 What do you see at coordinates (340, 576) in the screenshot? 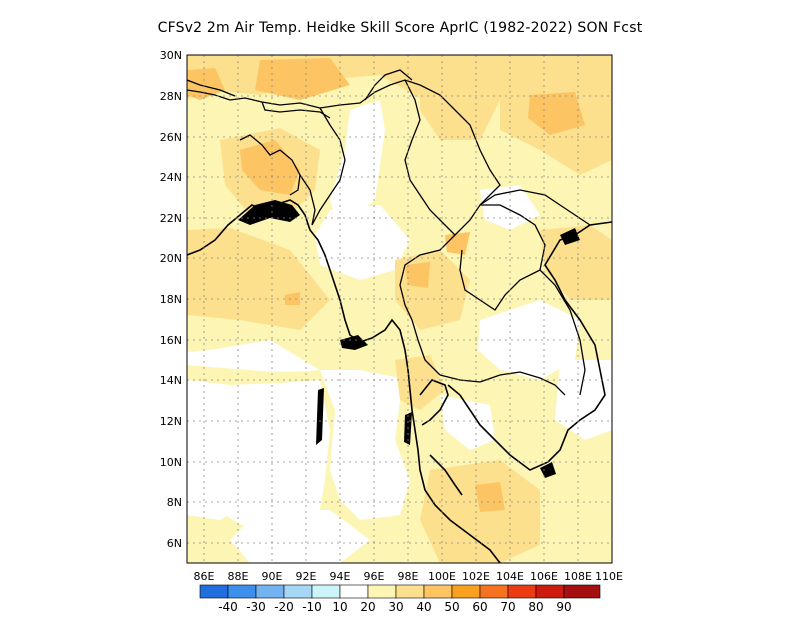
I see `lon-tick-label: 94E` at bounding box center [340, 576].